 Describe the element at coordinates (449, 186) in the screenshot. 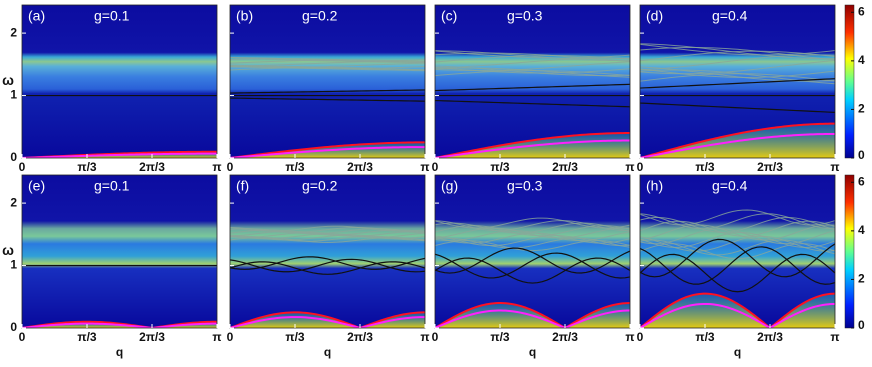

I see `panel-label: (g)` at that location.